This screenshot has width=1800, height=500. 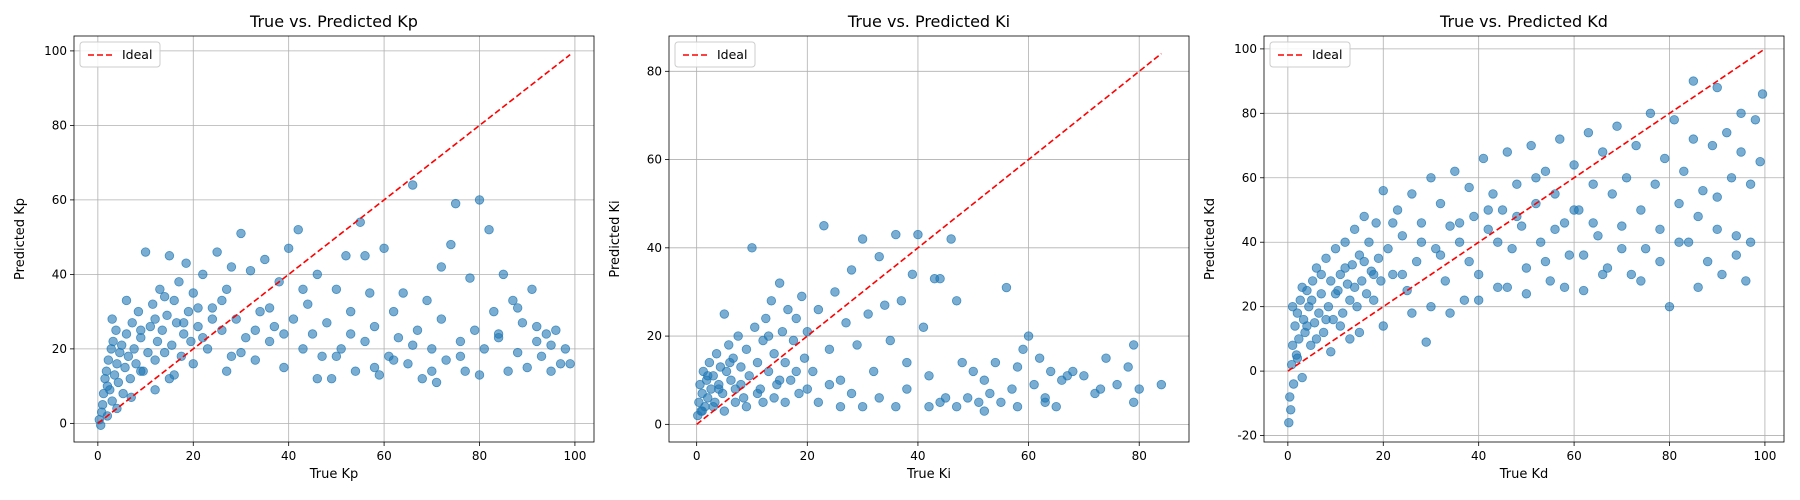 I want to click on y-axis-label: Predicted Kd, so click(x=1210, y=239).